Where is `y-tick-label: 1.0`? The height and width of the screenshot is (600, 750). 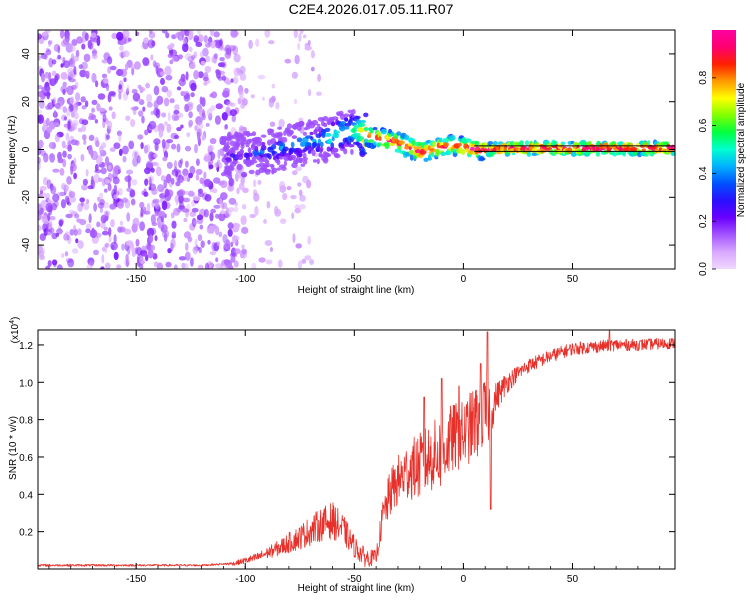
y-tick-label: 1.0 is located at coordinates (26, 383).